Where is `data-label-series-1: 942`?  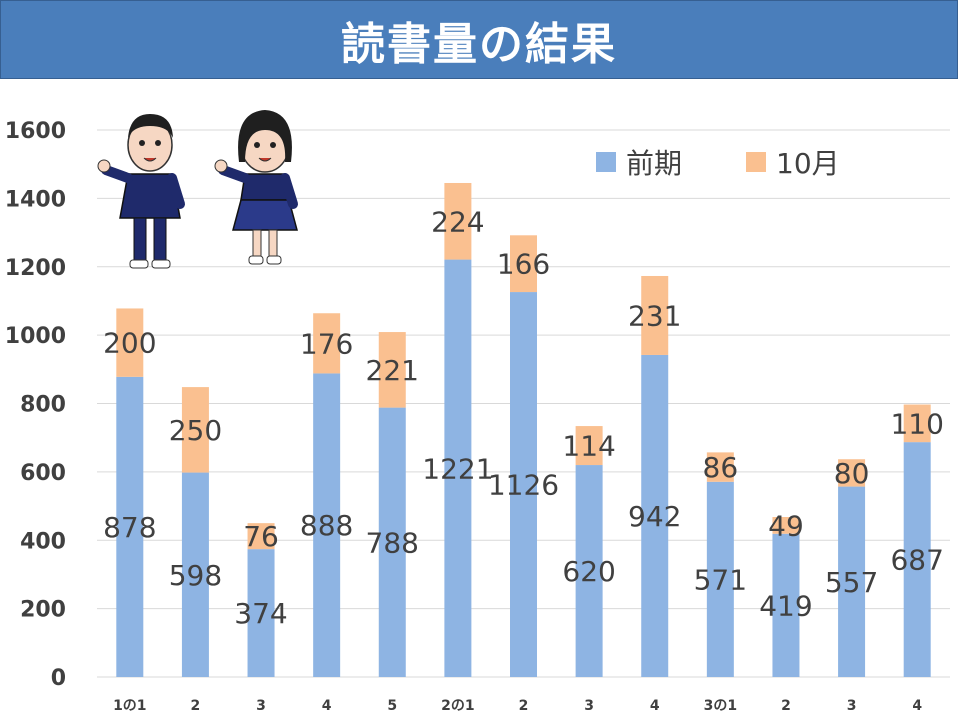 data-label-series-1: 942 is located at coordinates (654, 516).